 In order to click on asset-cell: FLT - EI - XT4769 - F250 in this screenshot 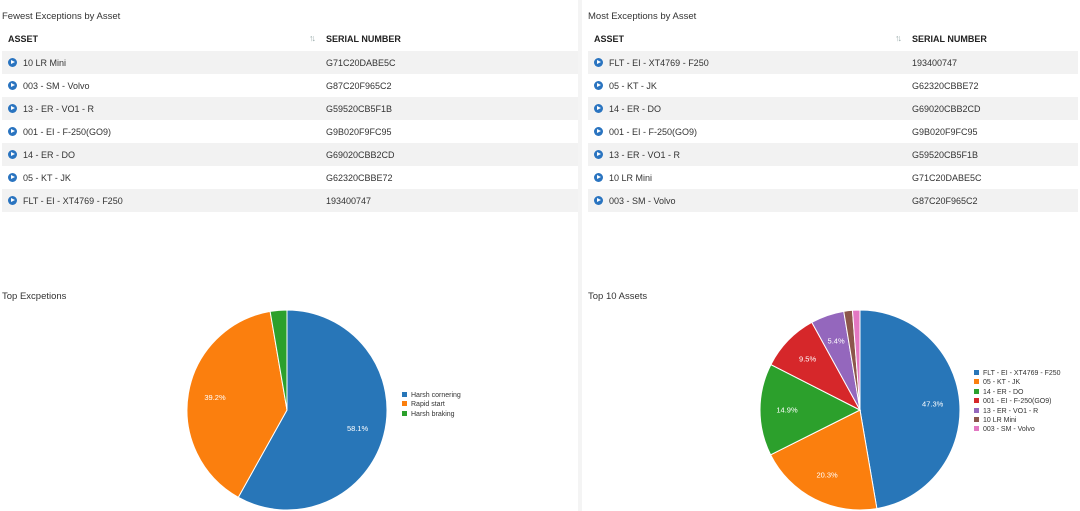, I will do `click(747, 62)`.